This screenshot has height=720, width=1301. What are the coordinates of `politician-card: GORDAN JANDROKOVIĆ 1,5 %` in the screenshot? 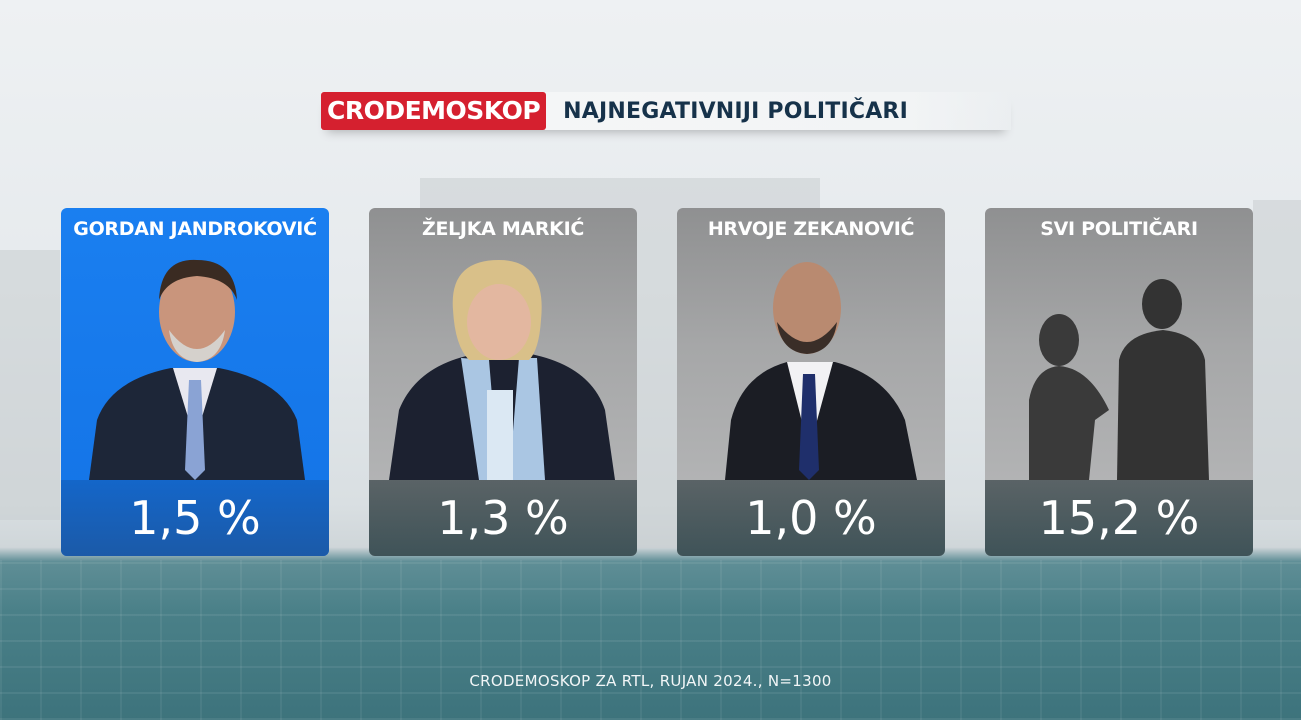 It's located at (195, 382).